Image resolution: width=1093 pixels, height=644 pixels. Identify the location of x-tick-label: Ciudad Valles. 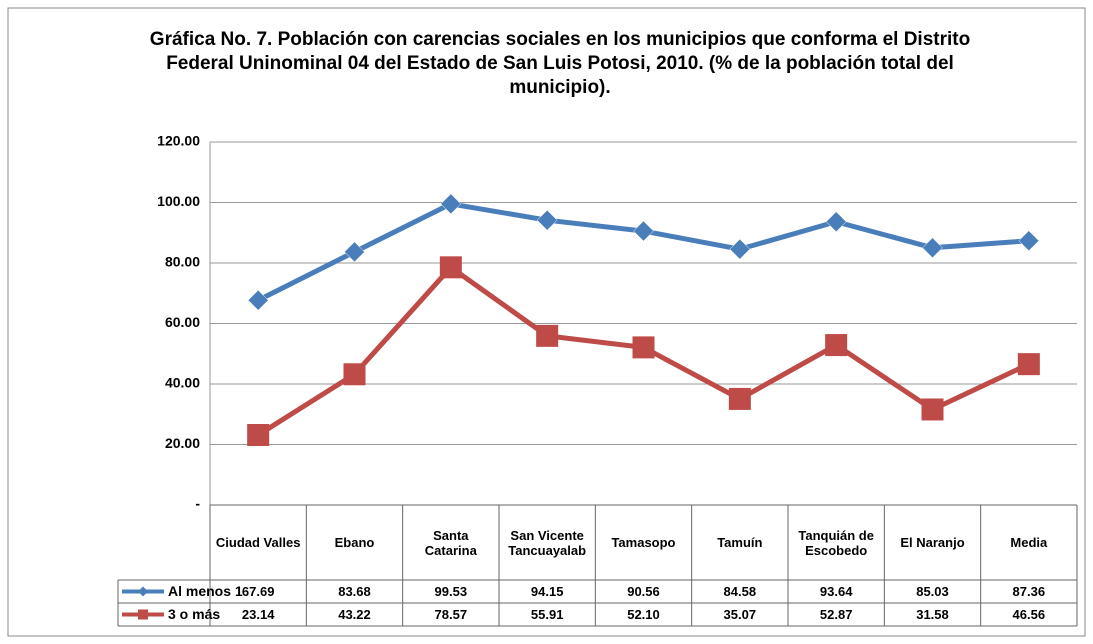
(258, 542).